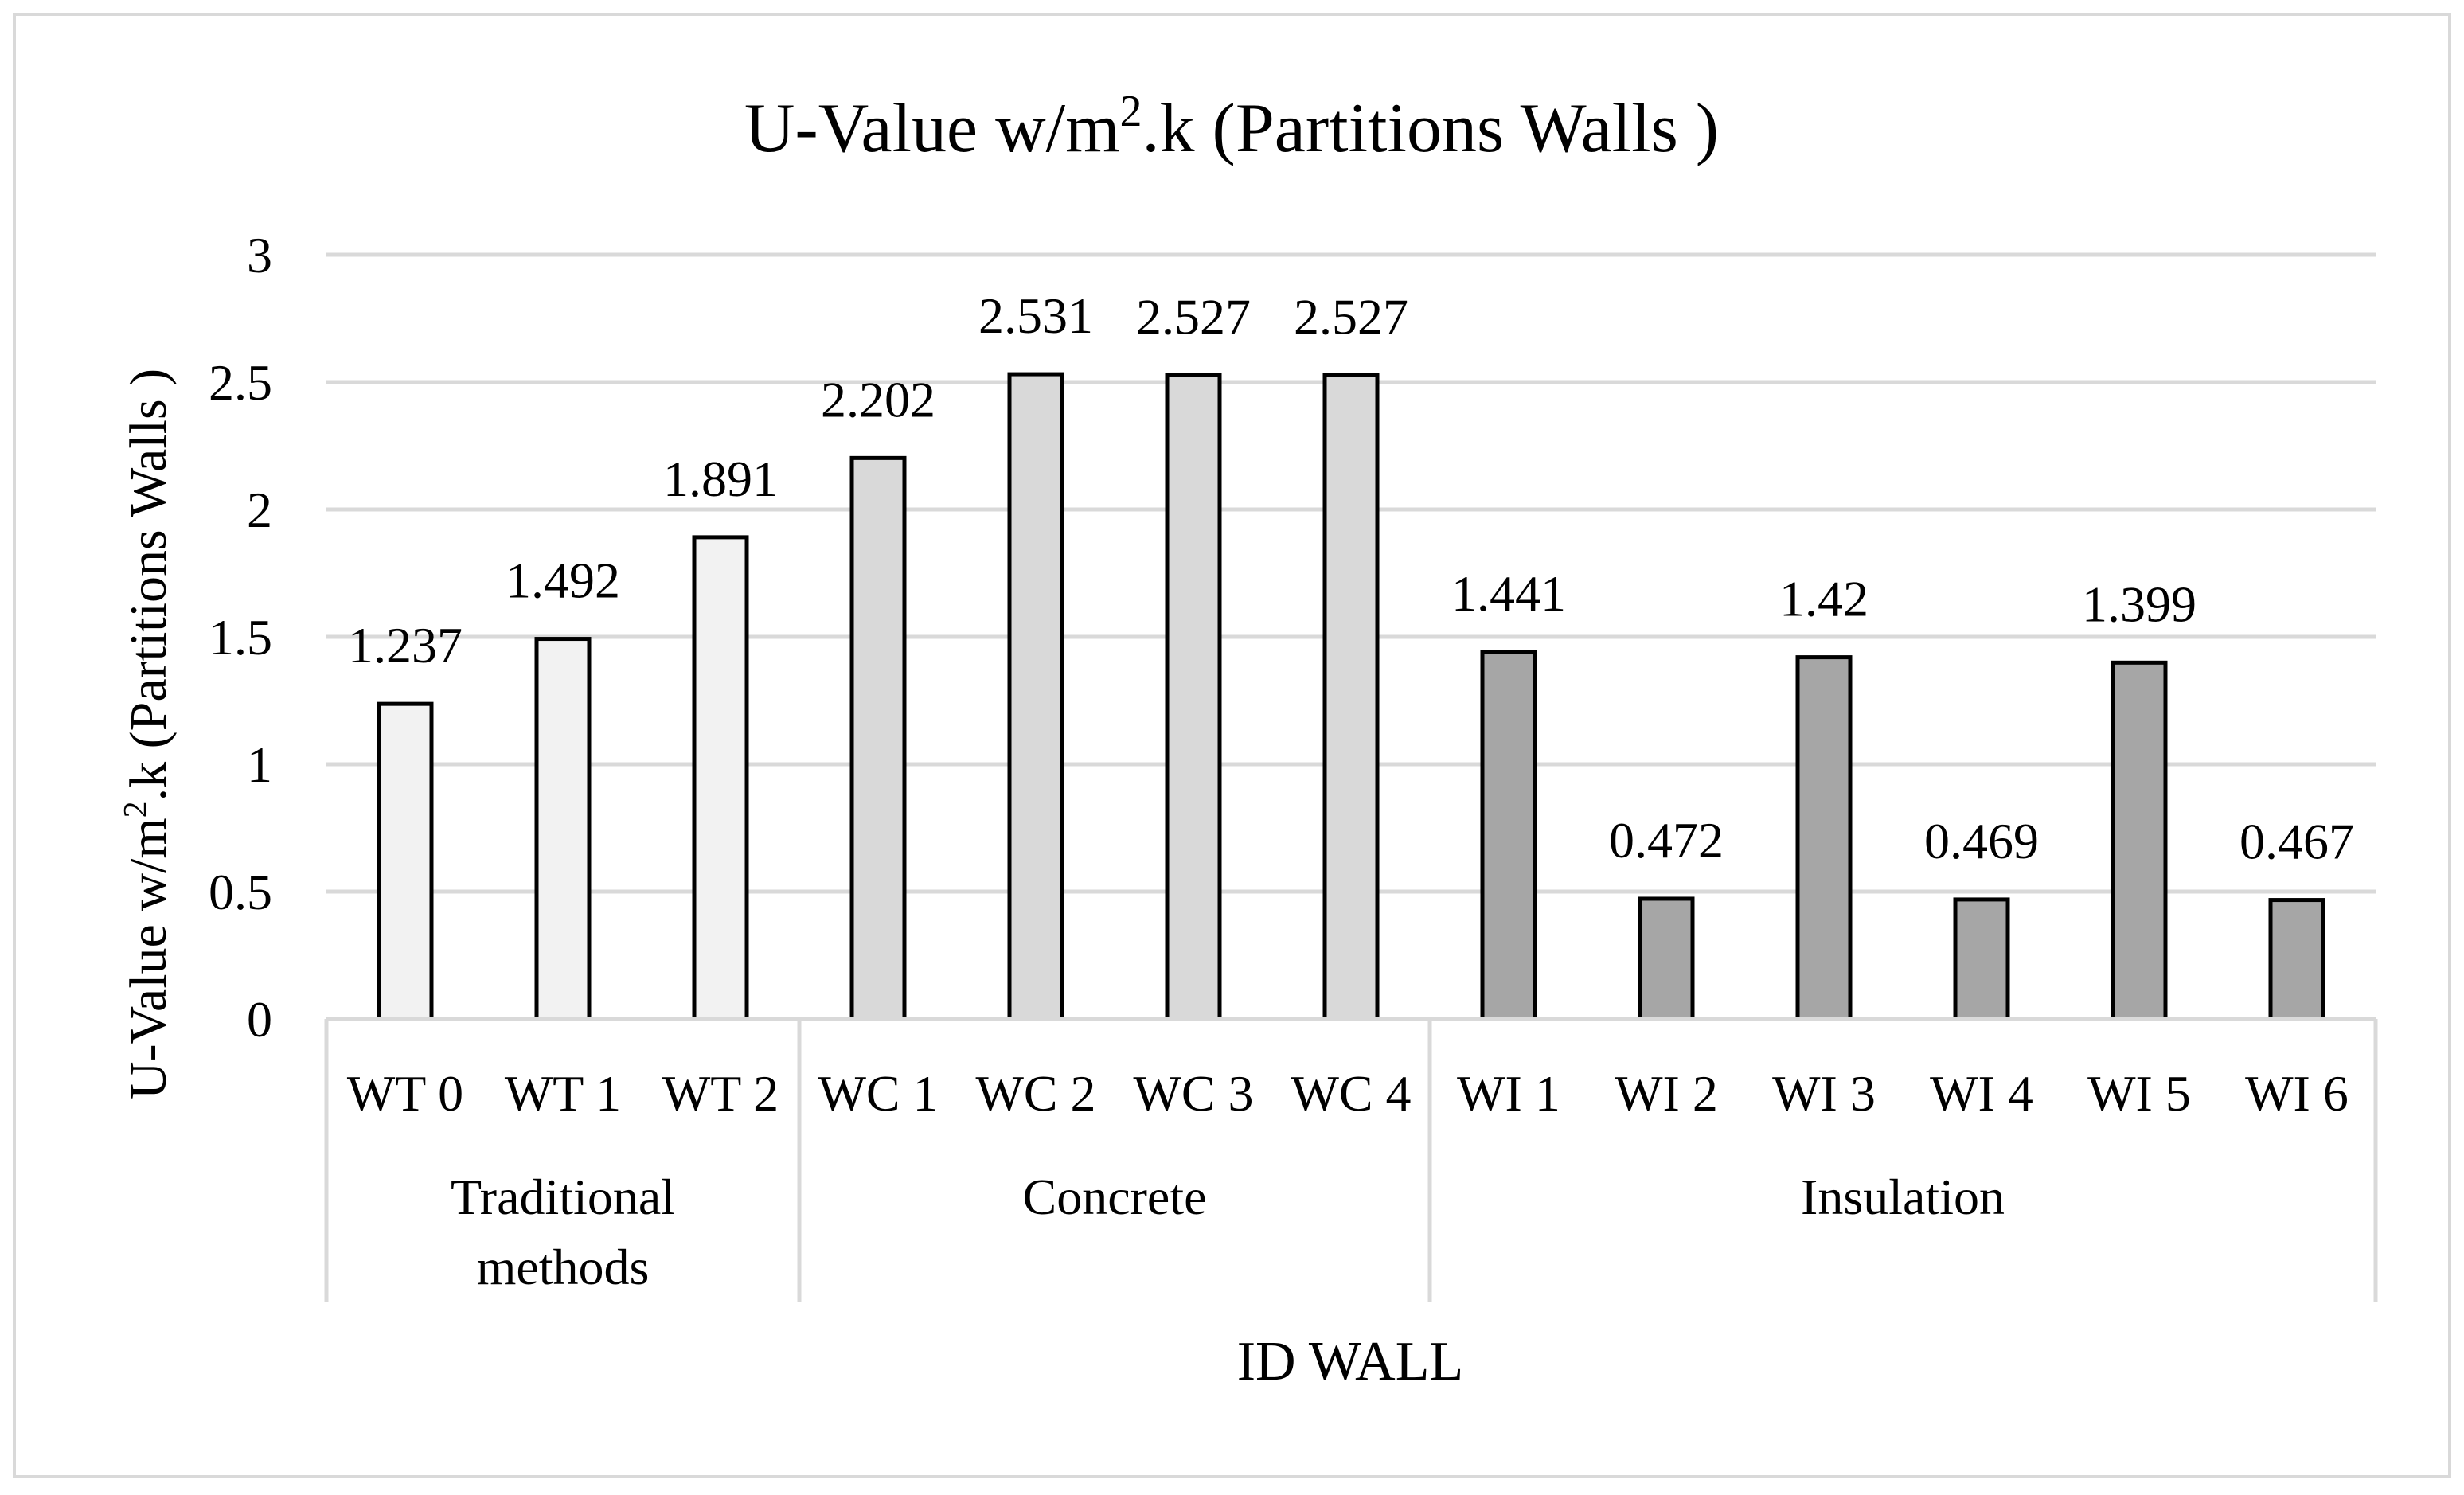 This screenshot has width=2464, height=1495. What do you see at coordinates (563, 580) in the screenshot?
I see `bar-value-label: 1.492` at bounding box center [563, 580].